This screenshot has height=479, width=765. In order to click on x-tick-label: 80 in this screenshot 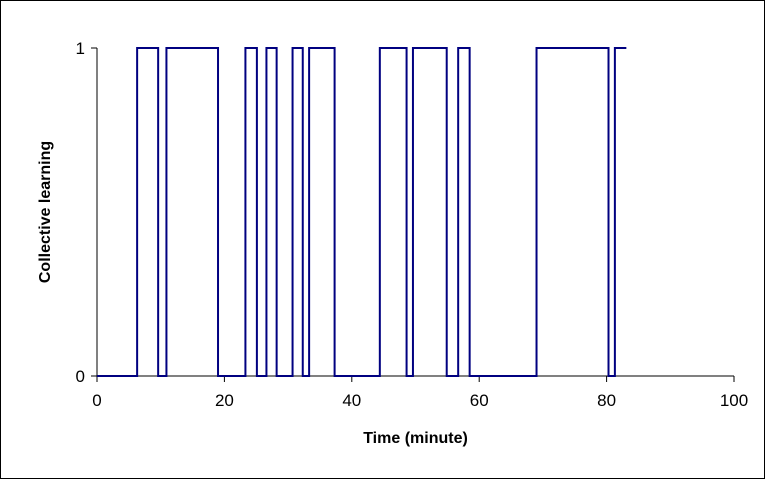, I will do `click(606, 400)`.